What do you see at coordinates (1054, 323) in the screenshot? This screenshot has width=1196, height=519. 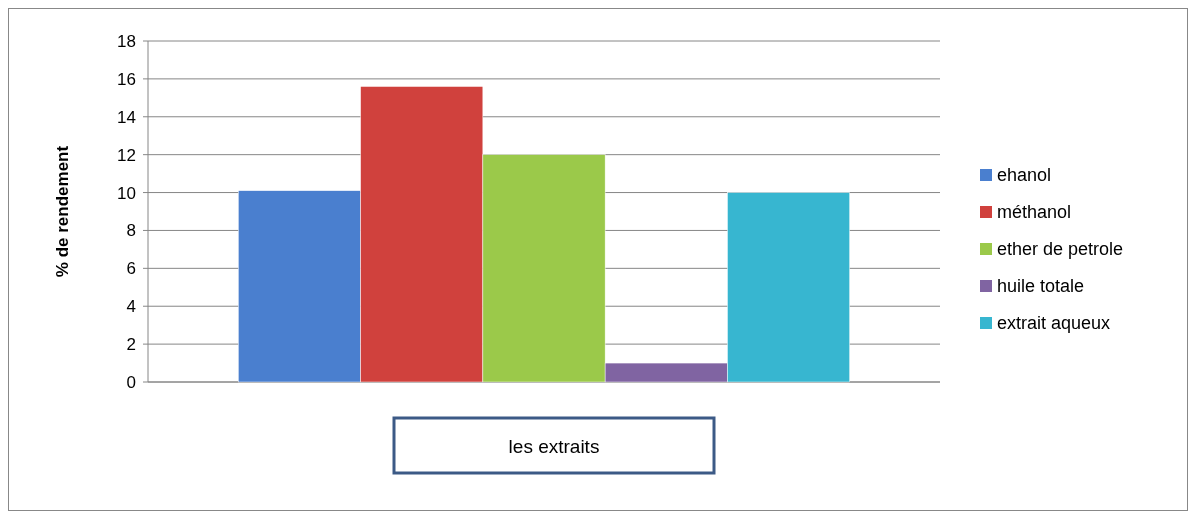 I see `legend-label: extrait aqueux` at bounding box center [1054, 323].